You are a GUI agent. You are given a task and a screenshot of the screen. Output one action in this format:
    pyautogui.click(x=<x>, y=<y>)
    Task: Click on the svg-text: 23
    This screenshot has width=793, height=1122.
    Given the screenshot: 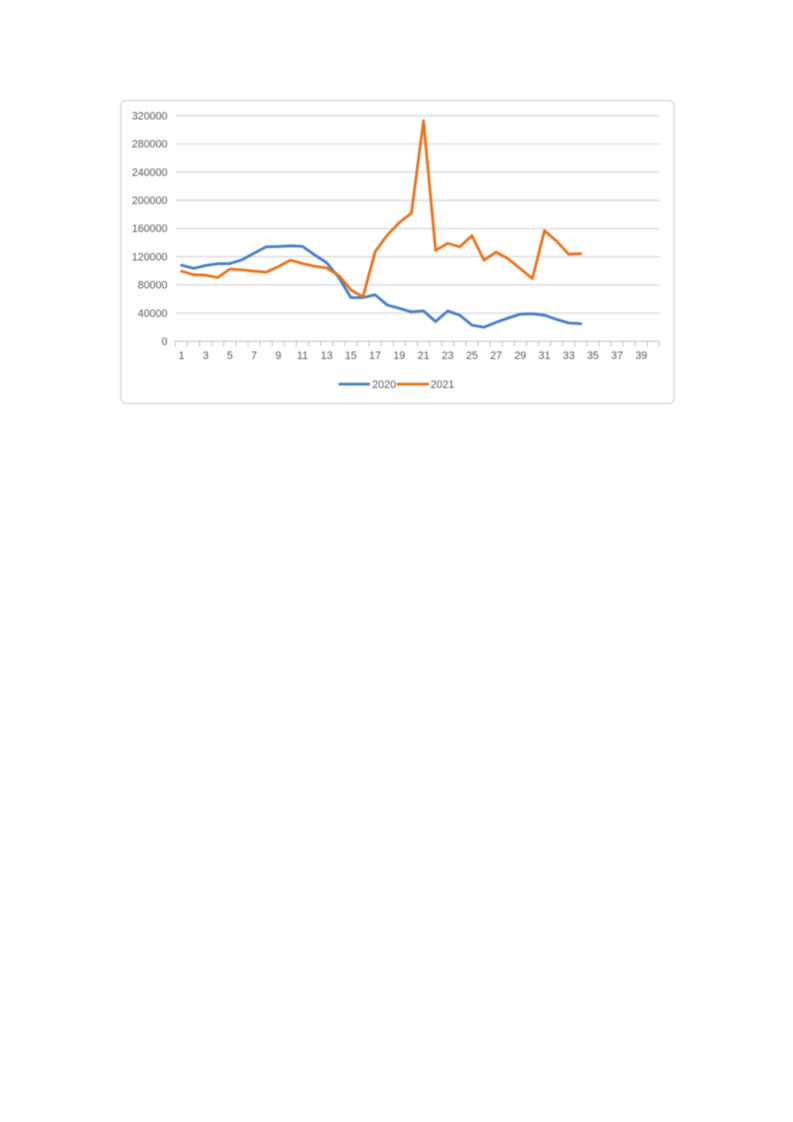 What is the action you would take?
    pyautogui.click(x=448, y=356)
    